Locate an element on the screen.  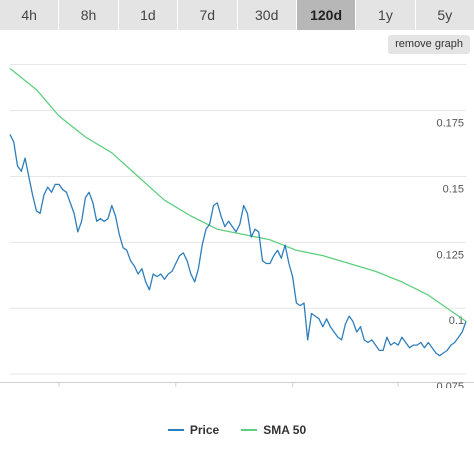
y-tick-label: 0.1 is located at coordinates (456, 321).